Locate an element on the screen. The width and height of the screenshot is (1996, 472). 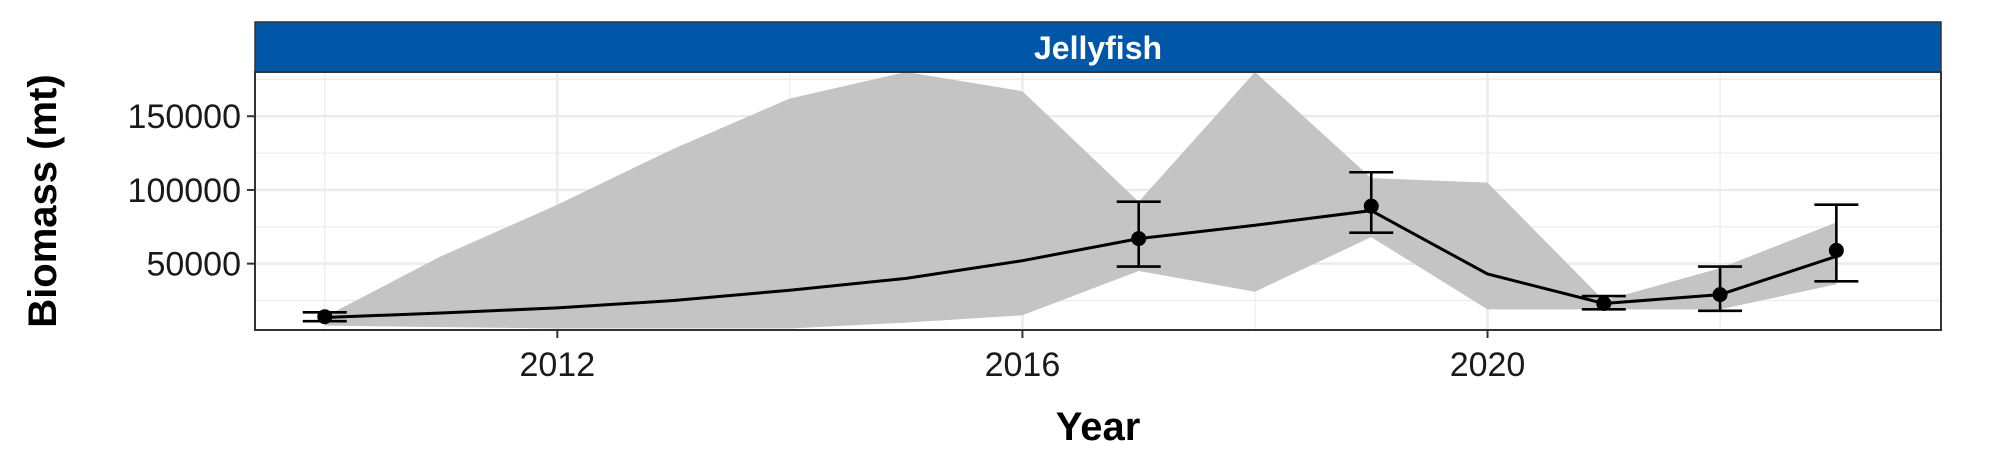
y-tick-label: 50000 is located at coordinates (193, 265).